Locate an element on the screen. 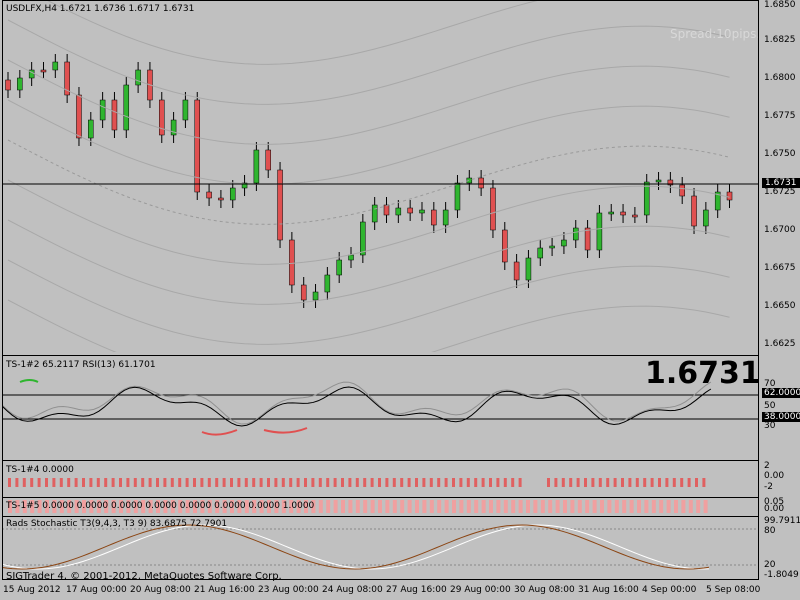 The image size is (800, 600). time-tick: 30 Aug 08:00 is located at coordinates (544, 590).